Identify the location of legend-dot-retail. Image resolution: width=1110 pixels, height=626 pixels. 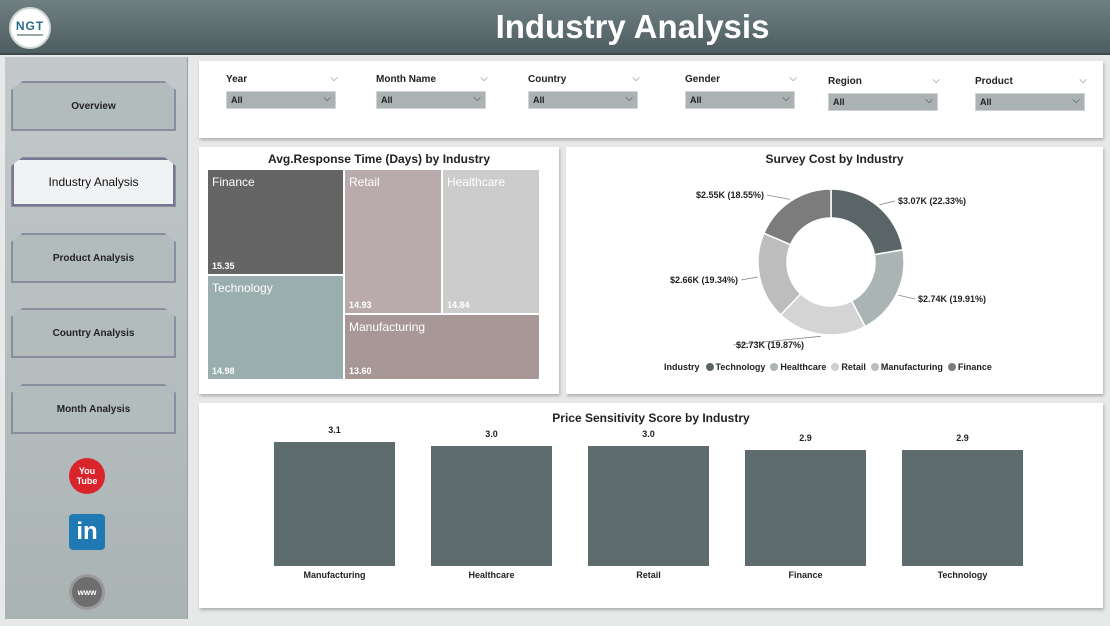
(835, 367).